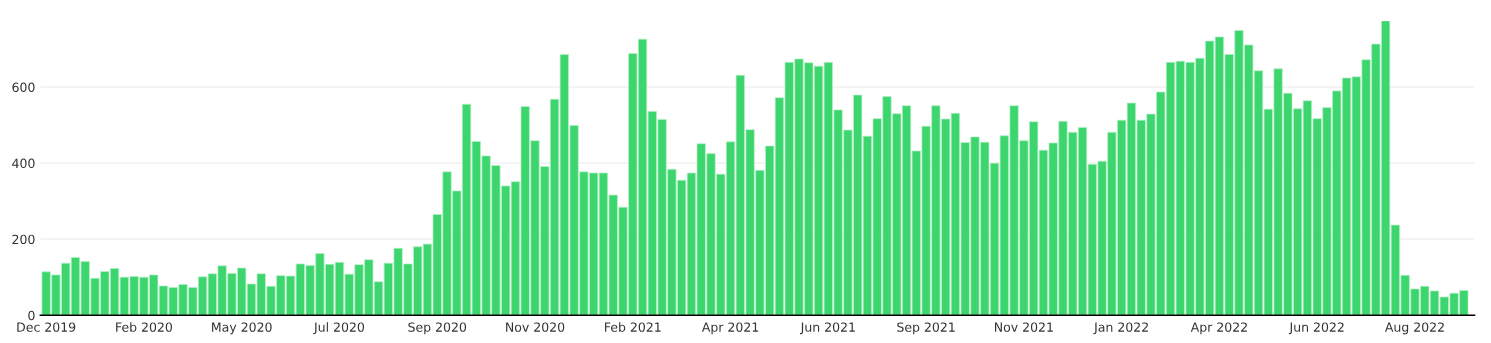  I want to click on x-tick-label: Apr 2021, so click(730, 328).